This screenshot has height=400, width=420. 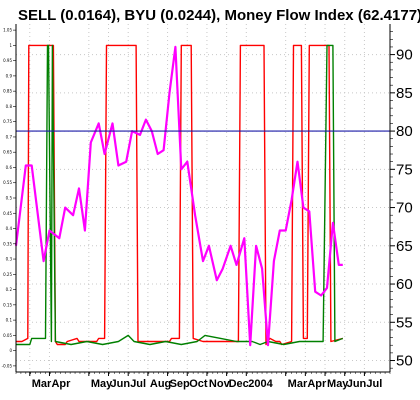 I want to click on x-tick-label: 2004, so click(x=260, y=384).